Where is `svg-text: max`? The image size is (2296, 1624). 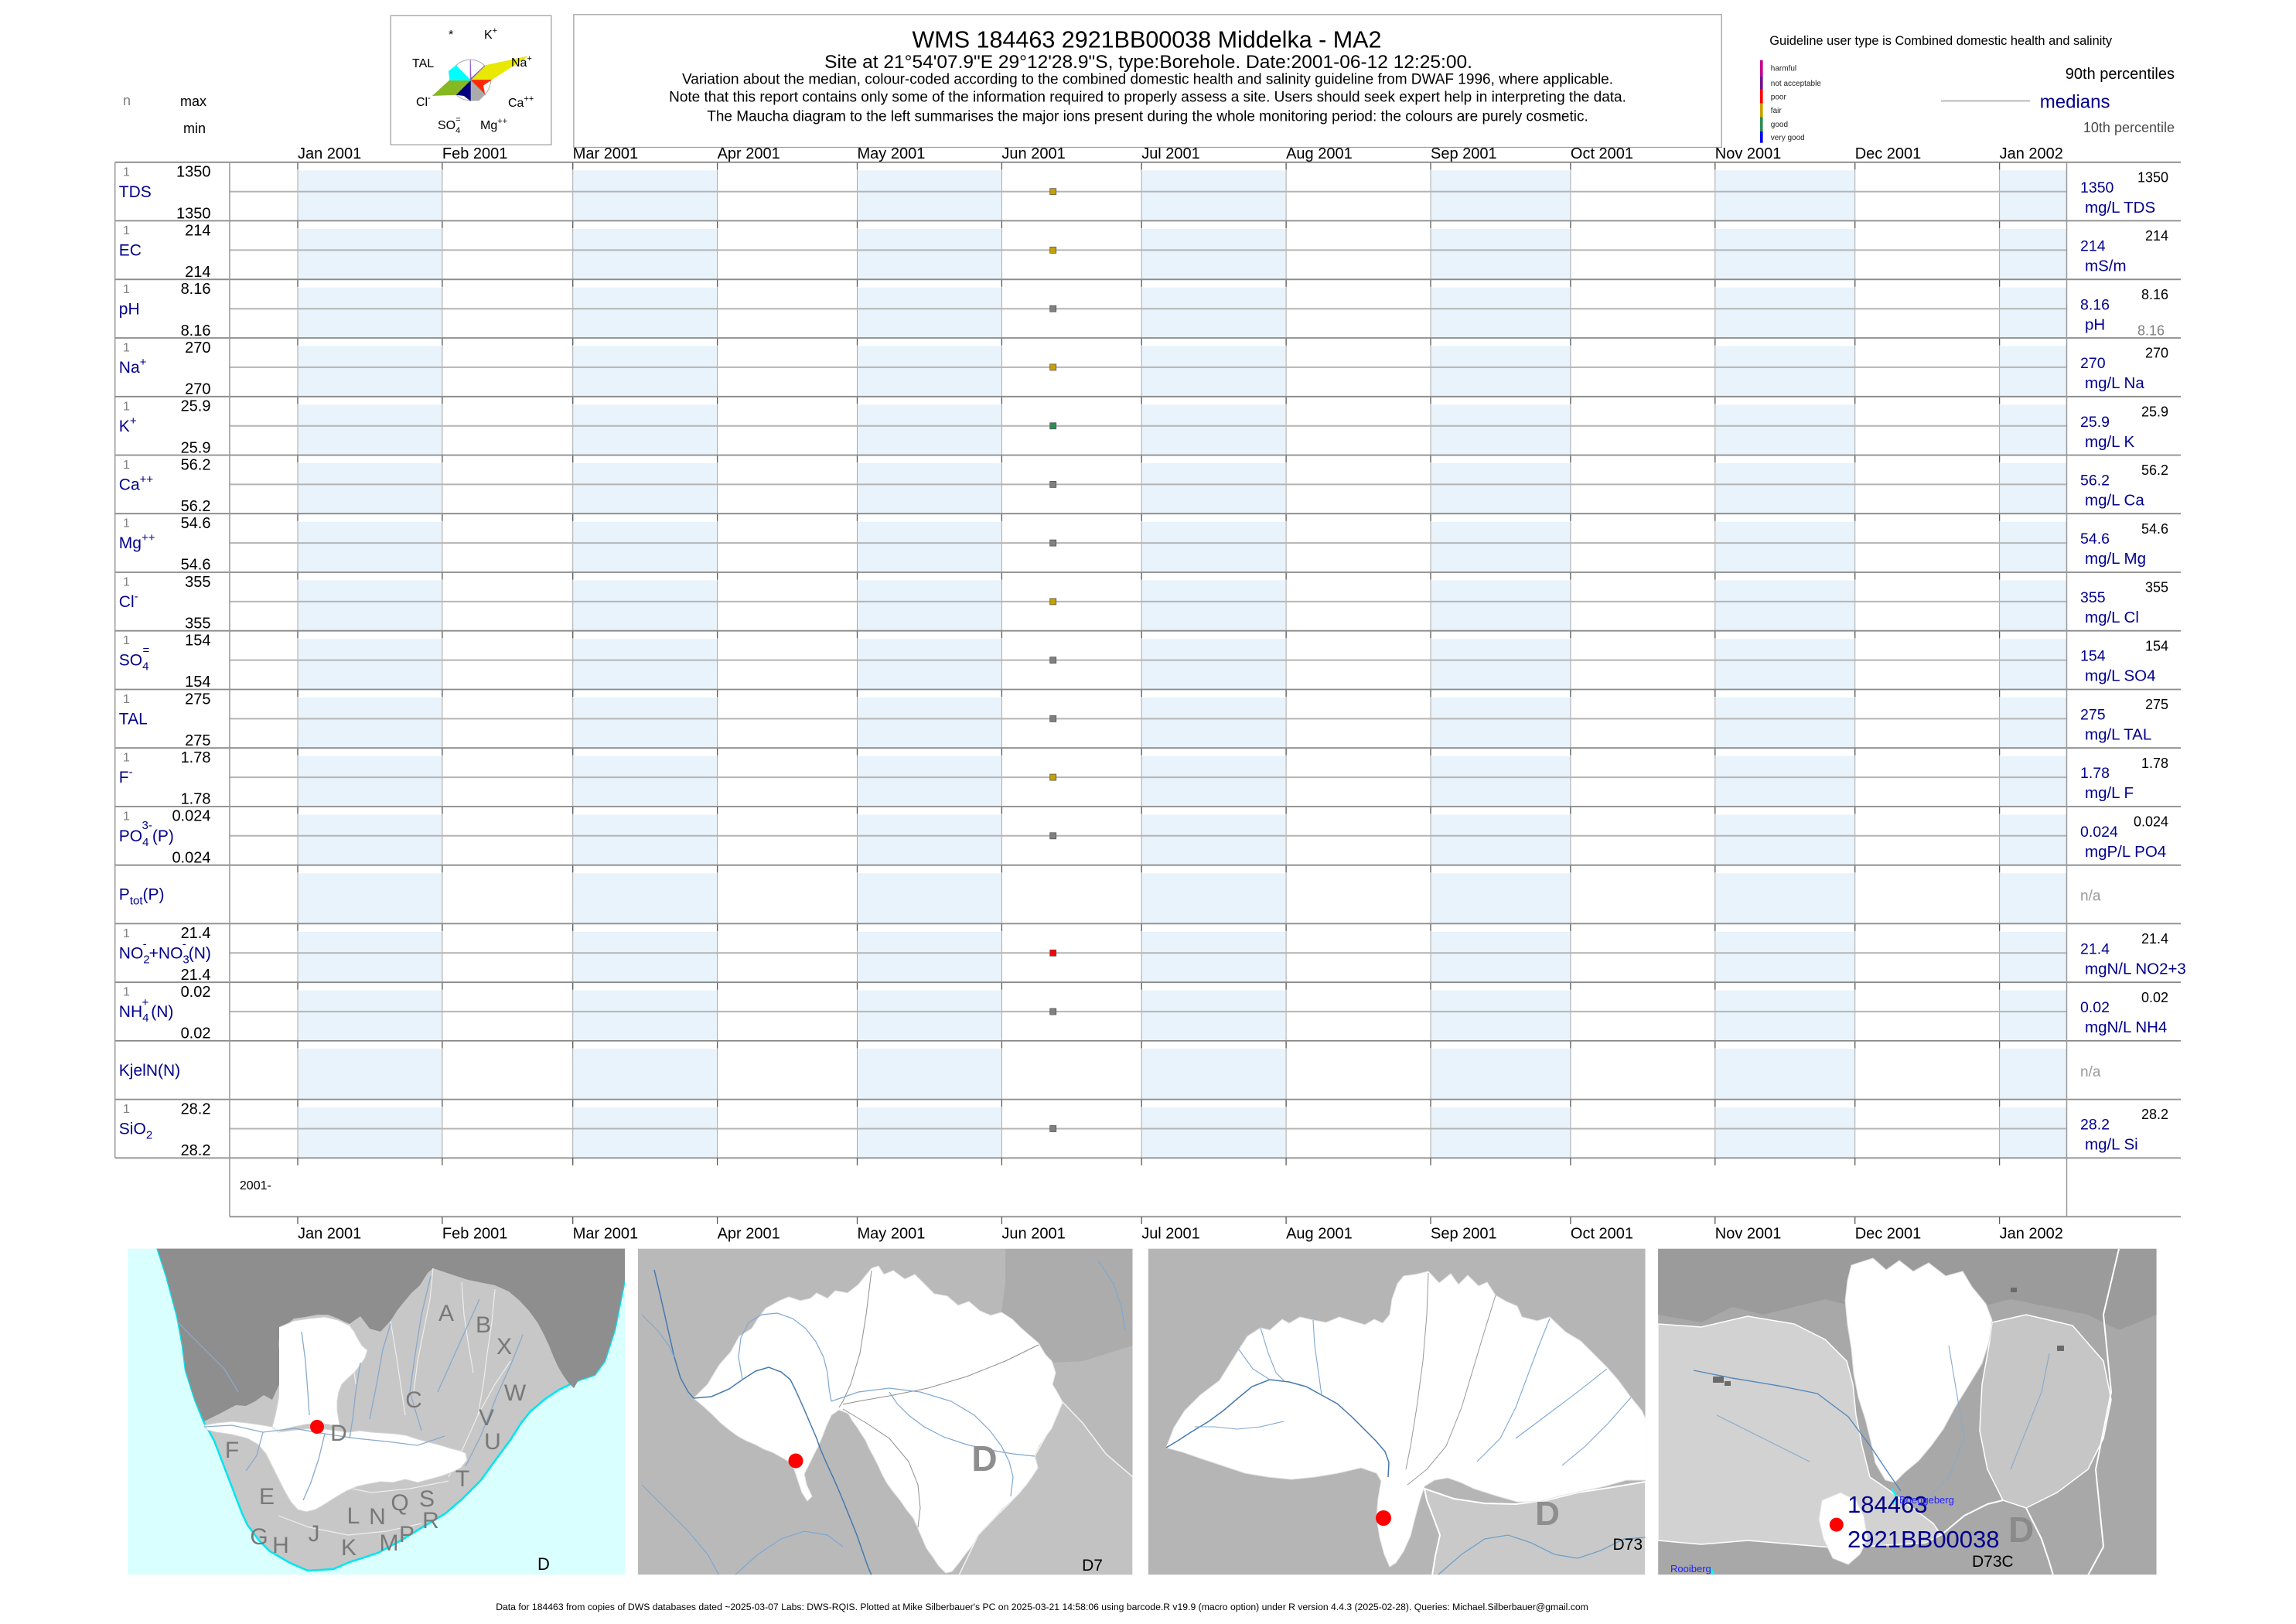 svg-text: max is located at coordinates (193, 101).